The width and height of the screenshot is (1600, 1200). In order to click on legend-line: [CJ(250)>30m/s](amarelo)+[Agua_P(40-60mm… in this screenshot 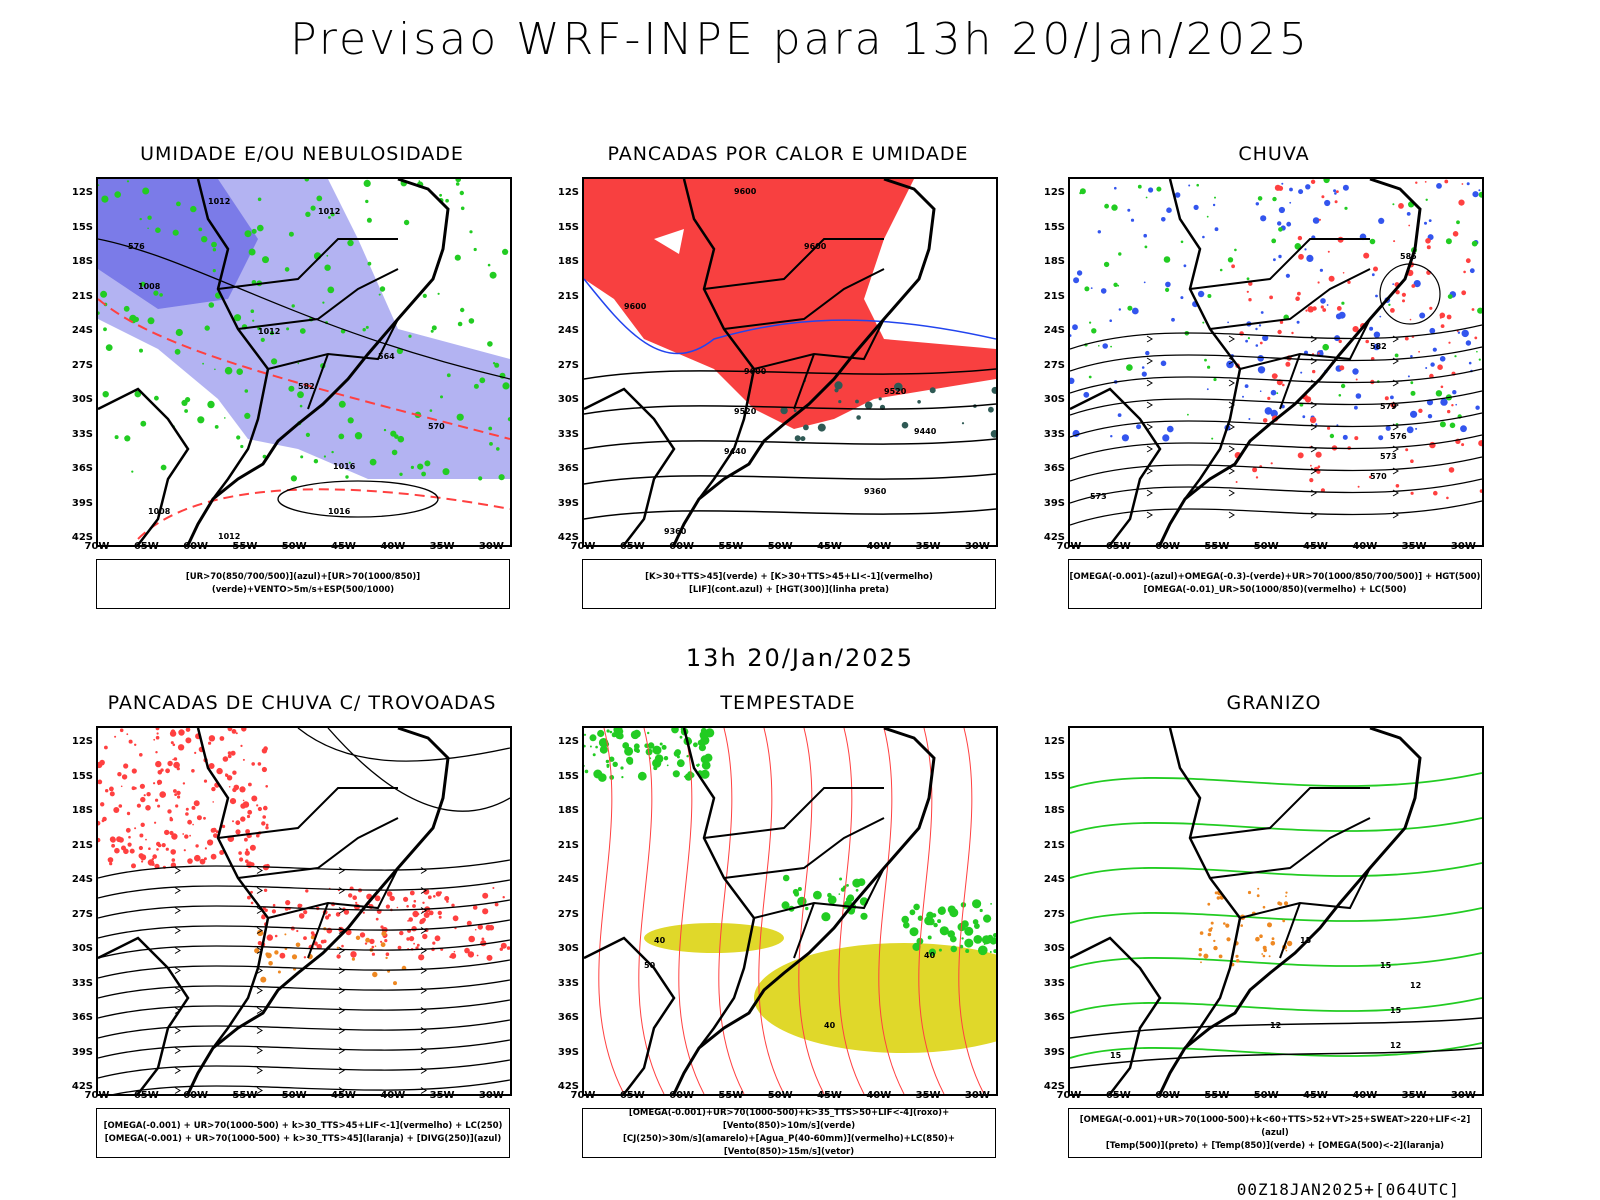, I will do `click(789, 1145)`.